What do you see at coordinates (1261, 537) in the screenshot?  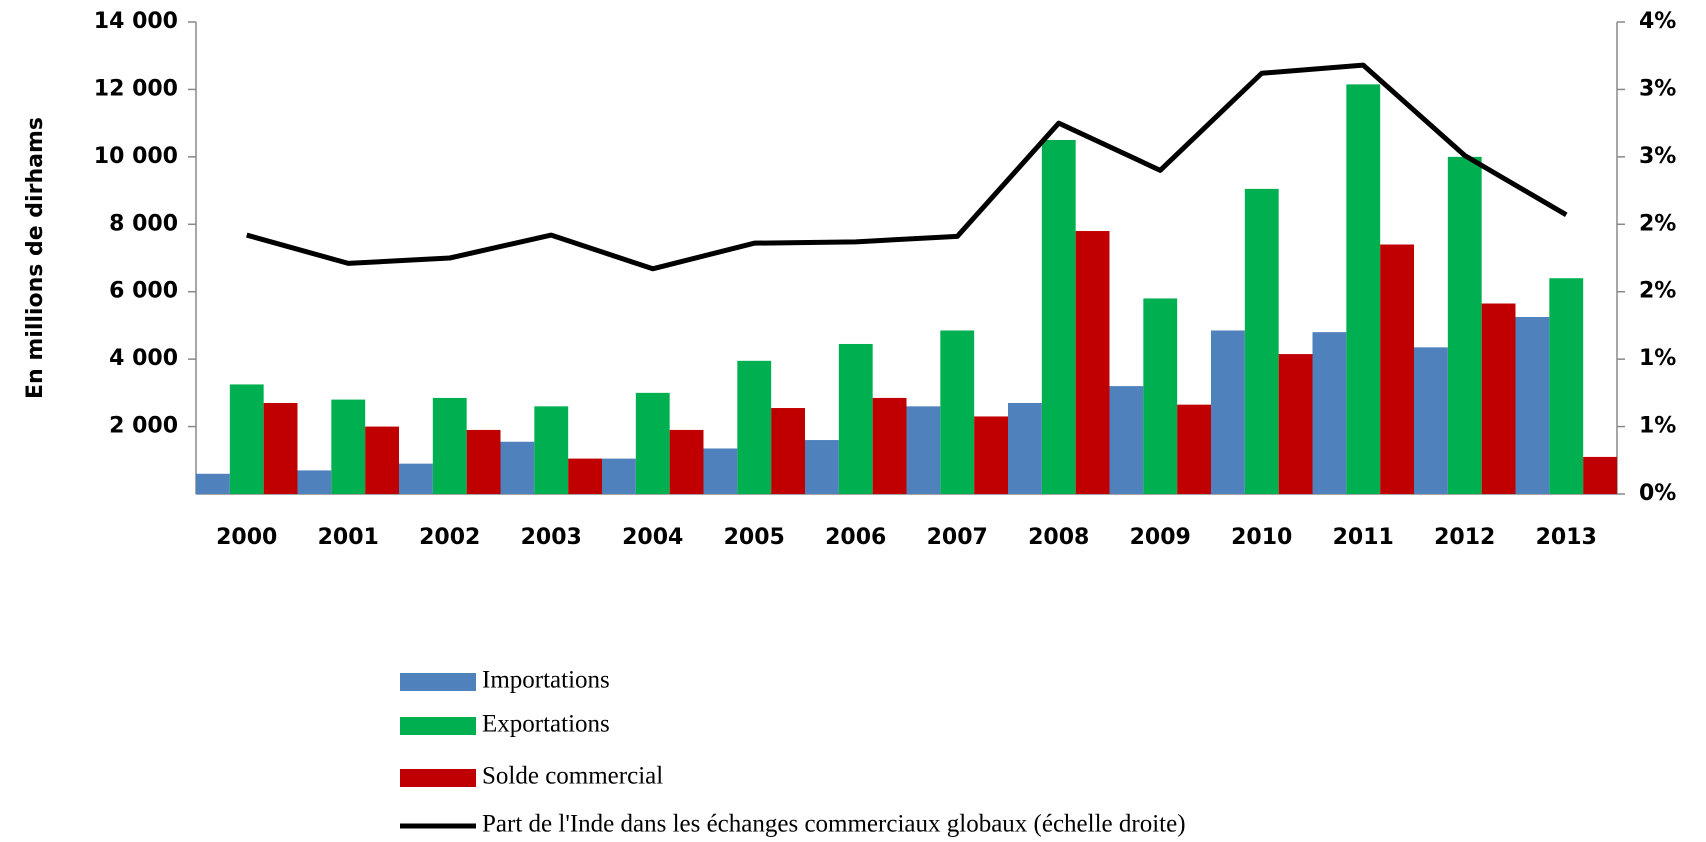 I see `x-tick-label: 2010` at bounding box center [1261, 537].